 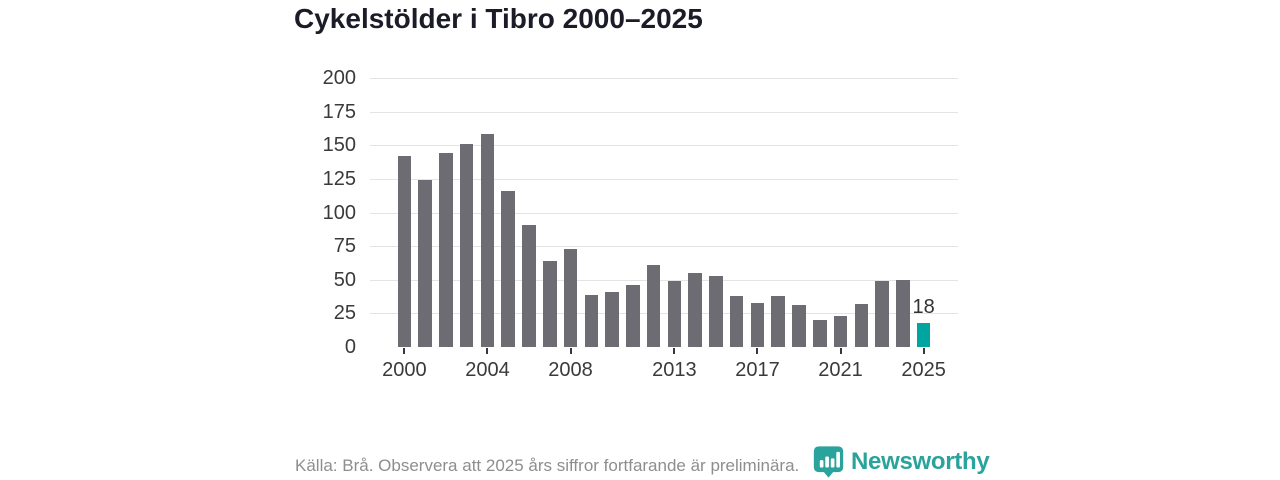 What do you see at coordinates (570, 297) in the screenshot?
I see `bar-2008` at bounding box center [570, 297].